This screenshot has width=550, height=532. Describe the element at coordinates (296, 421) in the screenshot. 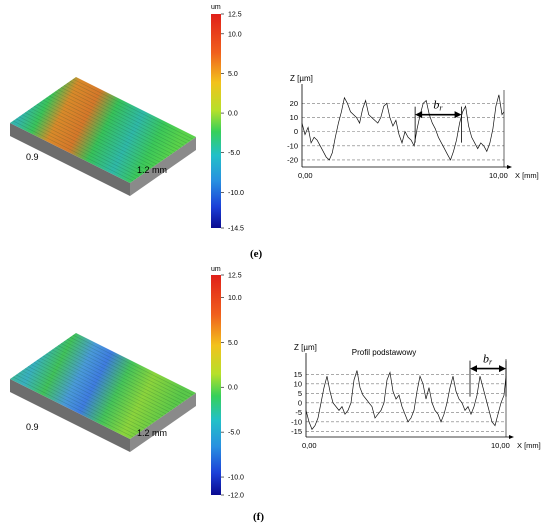

I see `y-tick-label: -10` at that location.